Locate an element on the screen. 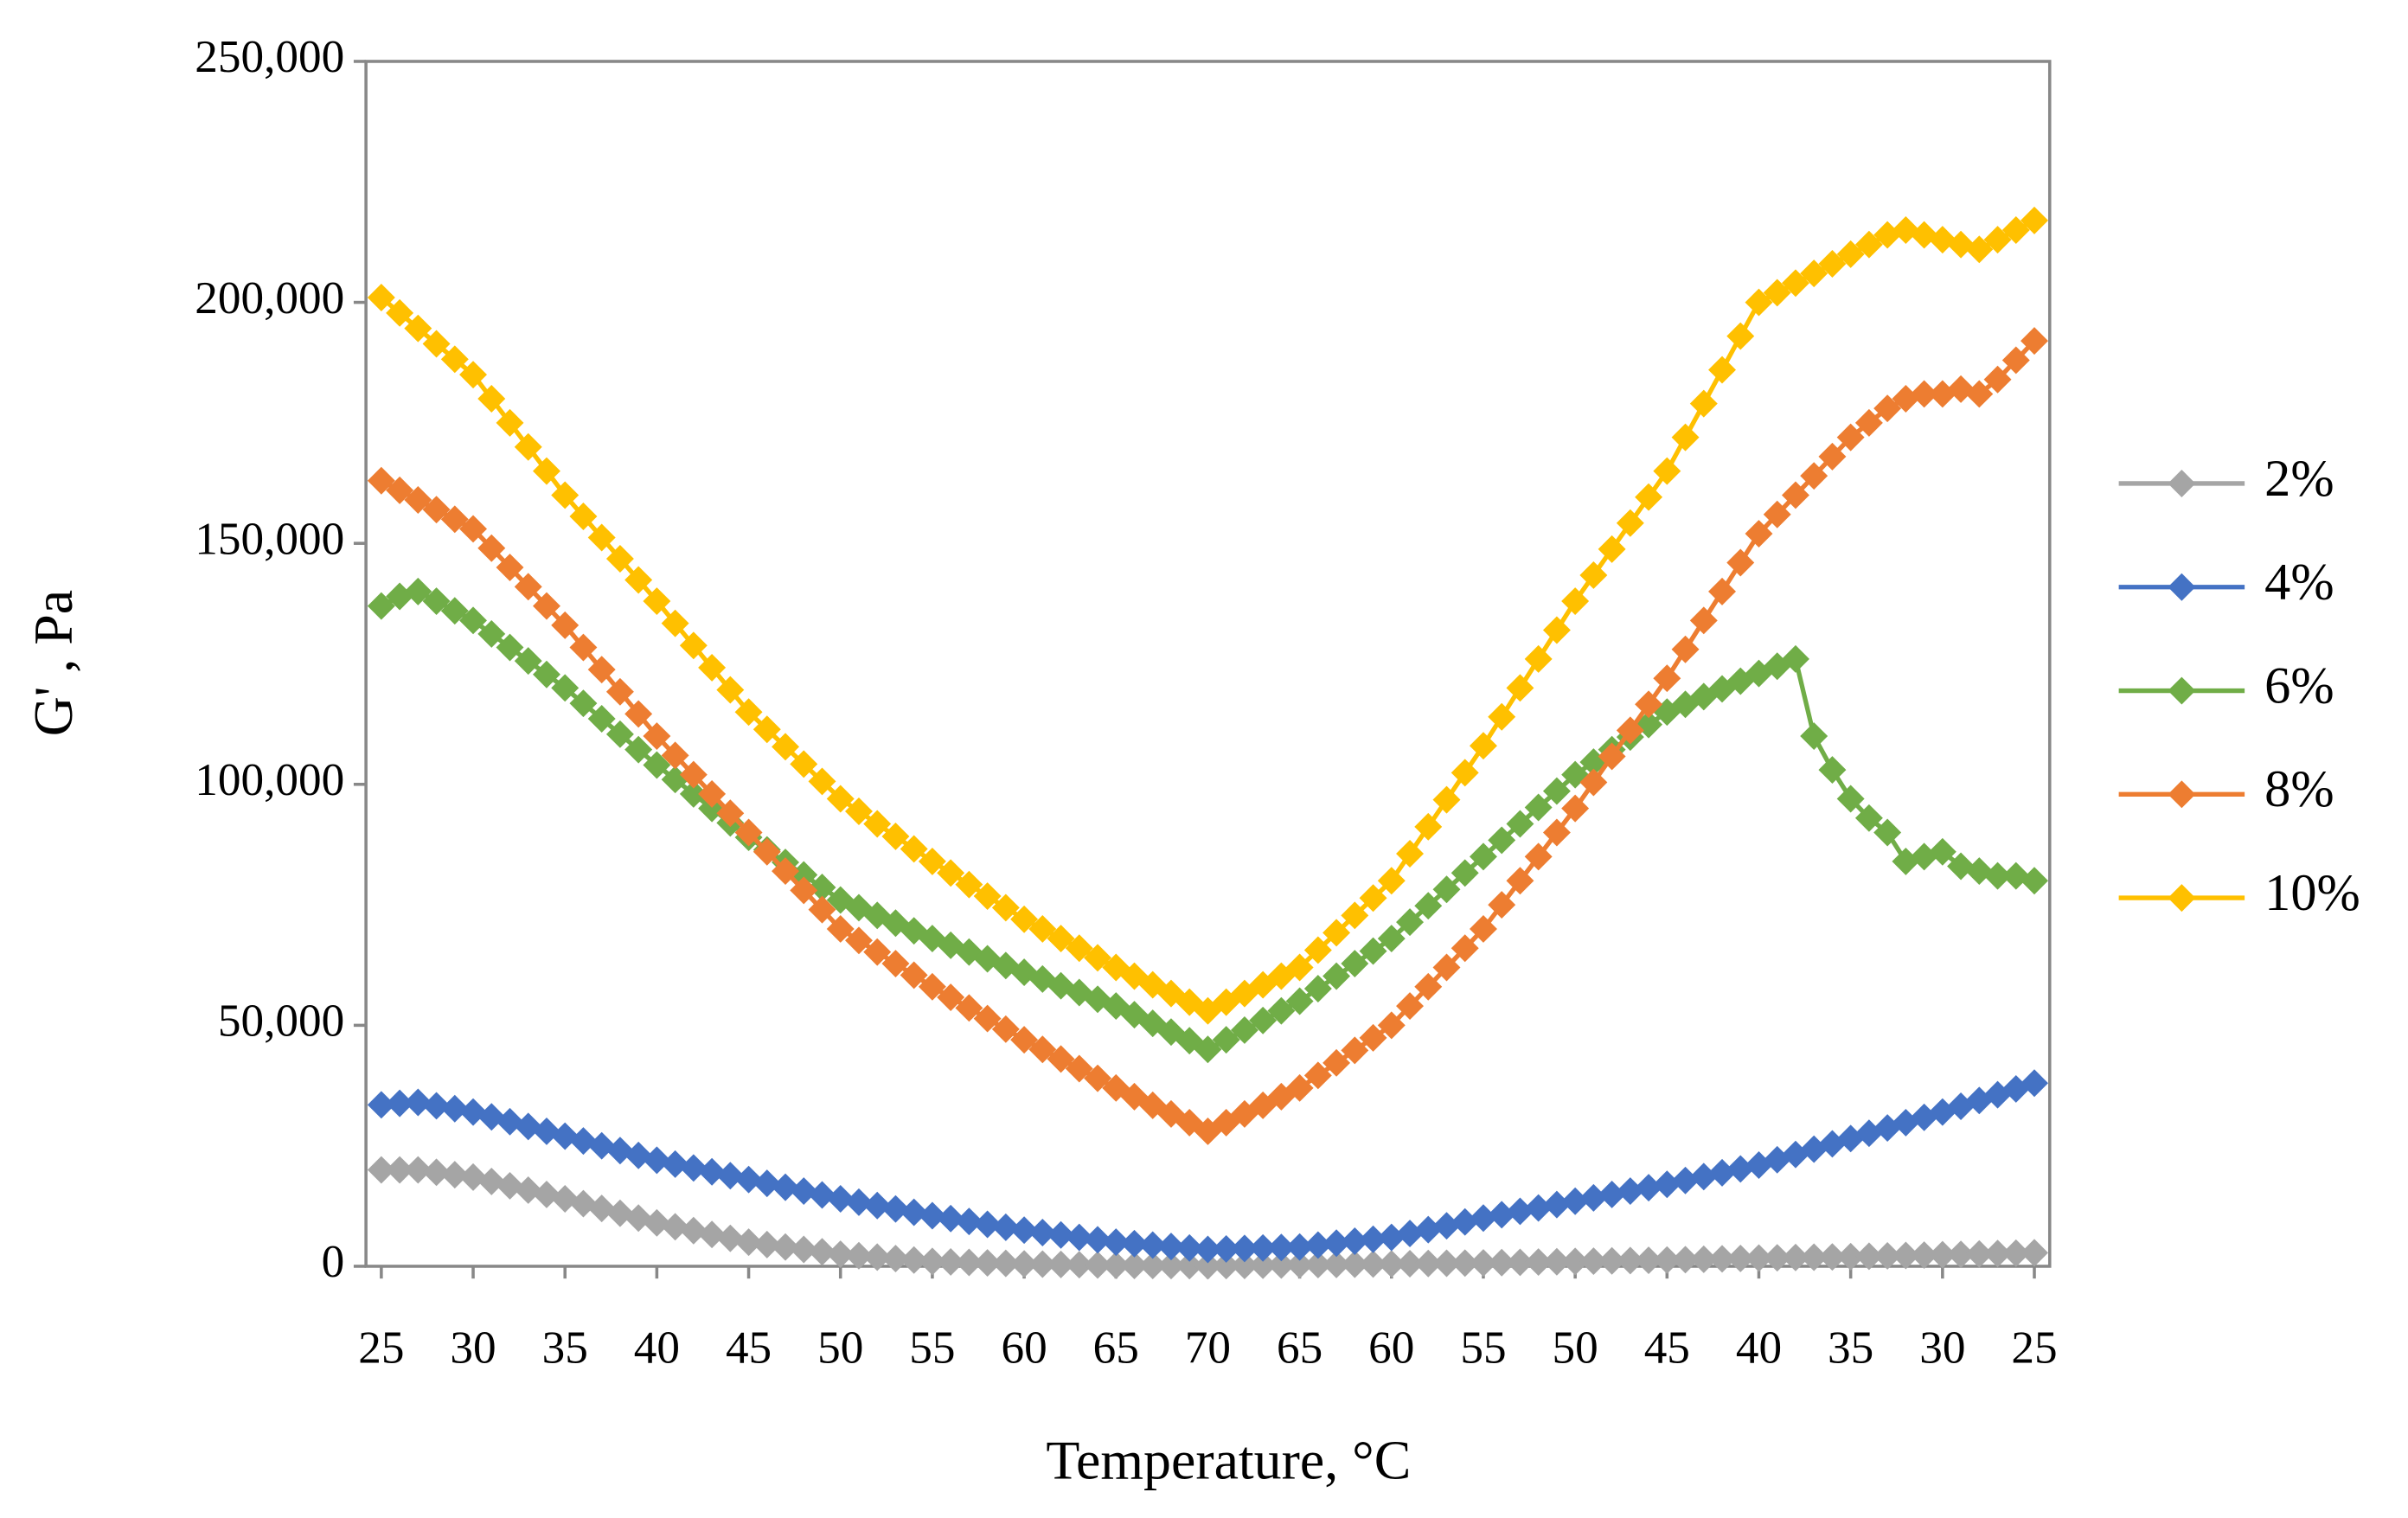 The height and width of the screenshot is (1518, 2408). x-tick-label: 60 is located at coordinates (1391, 1348).